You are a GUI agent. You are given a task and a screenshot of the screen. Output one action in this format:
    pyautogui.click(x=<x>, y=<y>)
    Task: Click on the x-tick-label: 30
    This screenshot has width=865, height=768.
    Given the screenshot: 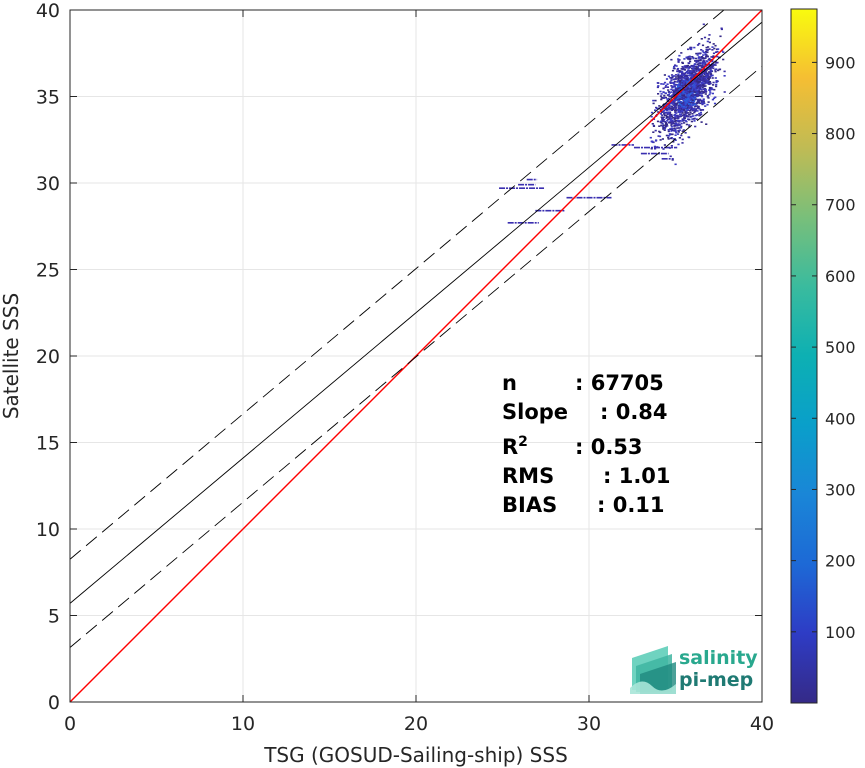 What is the action you would take?
    pyautogui.click(x=589, y=724)
    